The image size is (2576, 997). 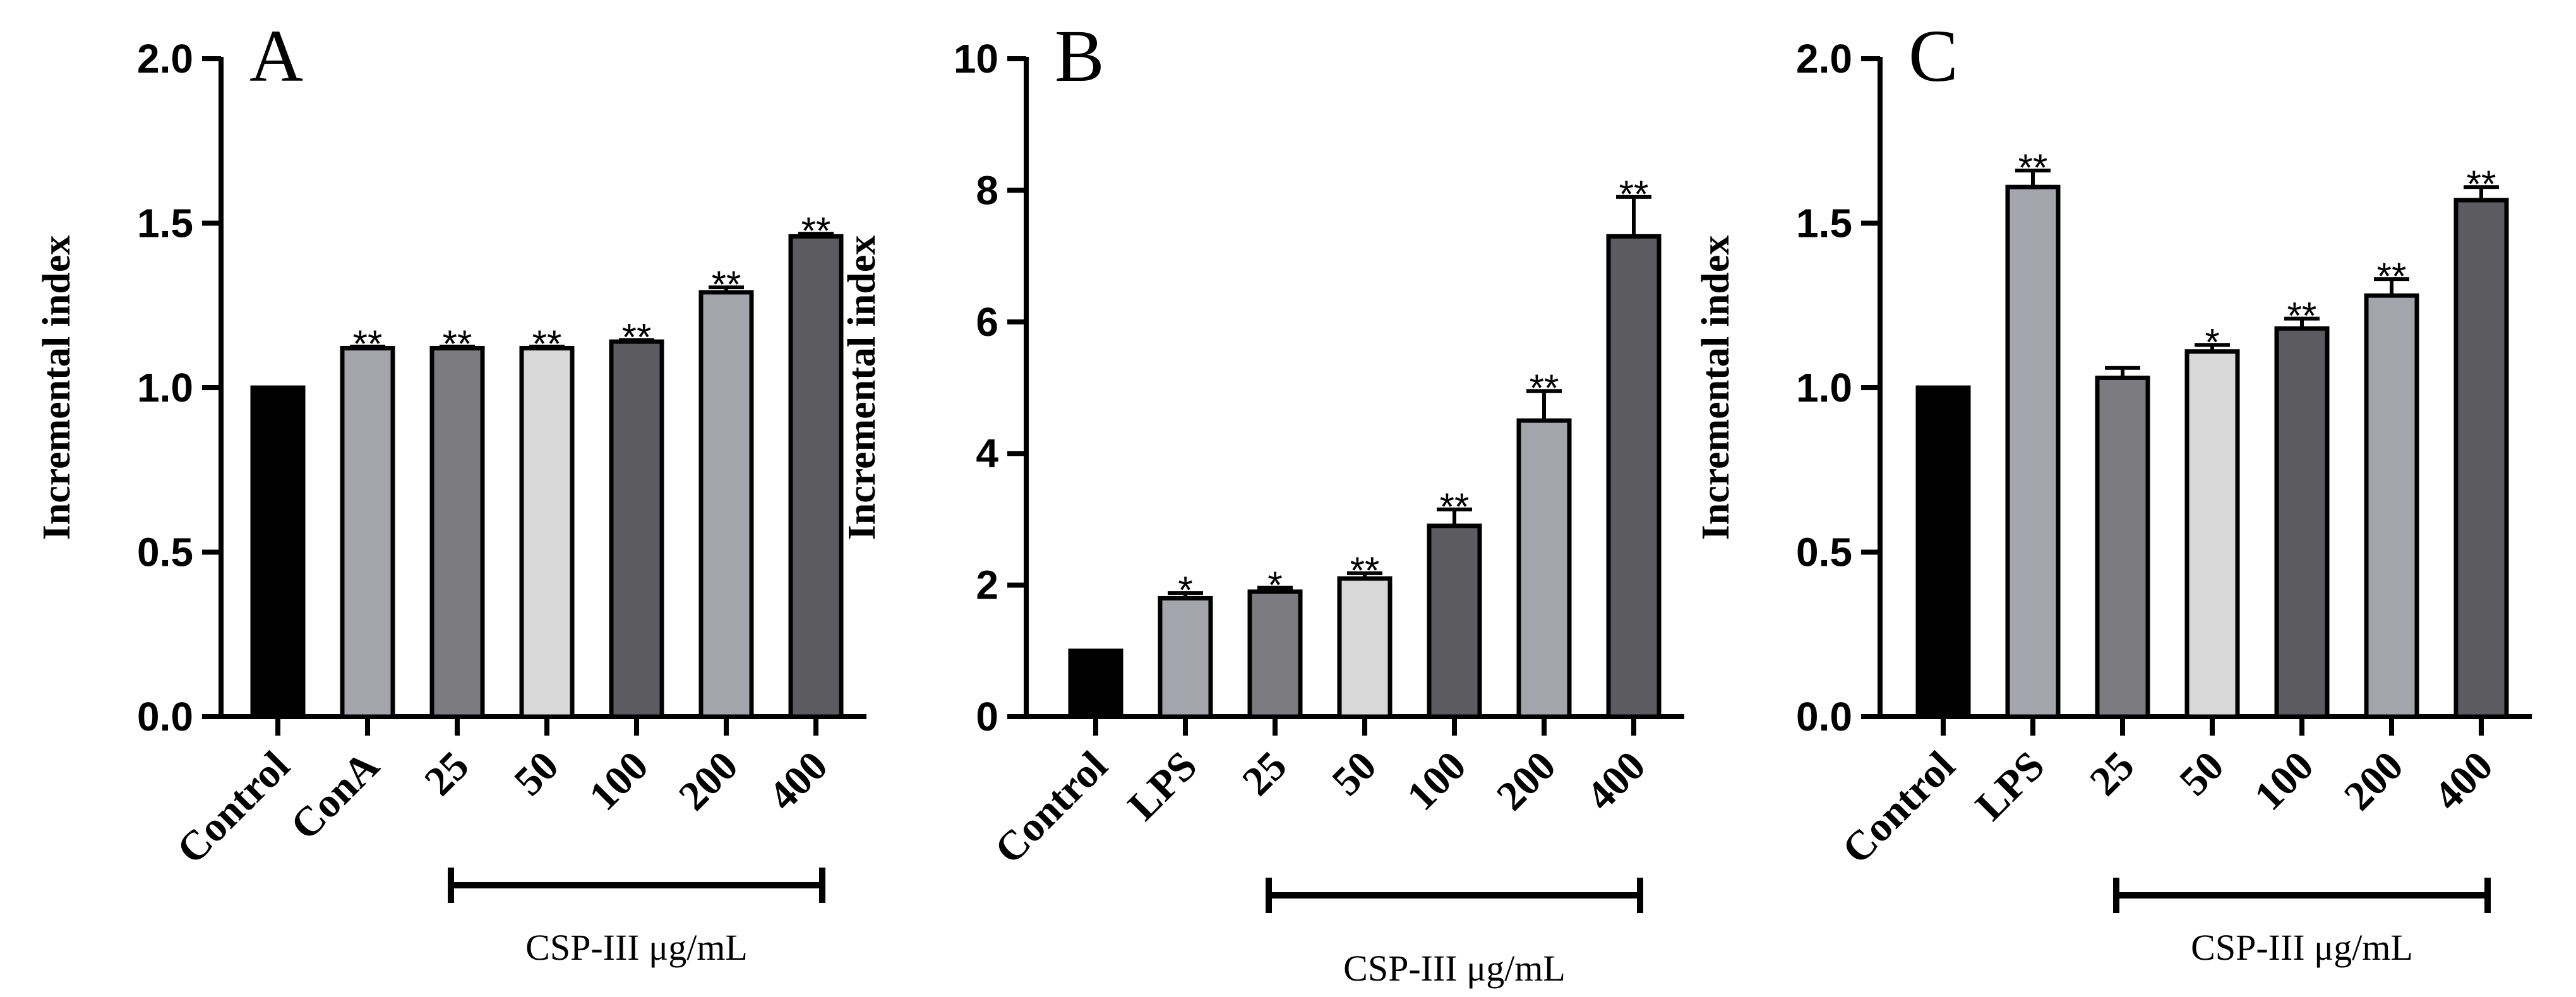 What do you see at coordinates (276, 56) in the screenshot?
I see `panel-letter: A` at bounding box center [276, 56].